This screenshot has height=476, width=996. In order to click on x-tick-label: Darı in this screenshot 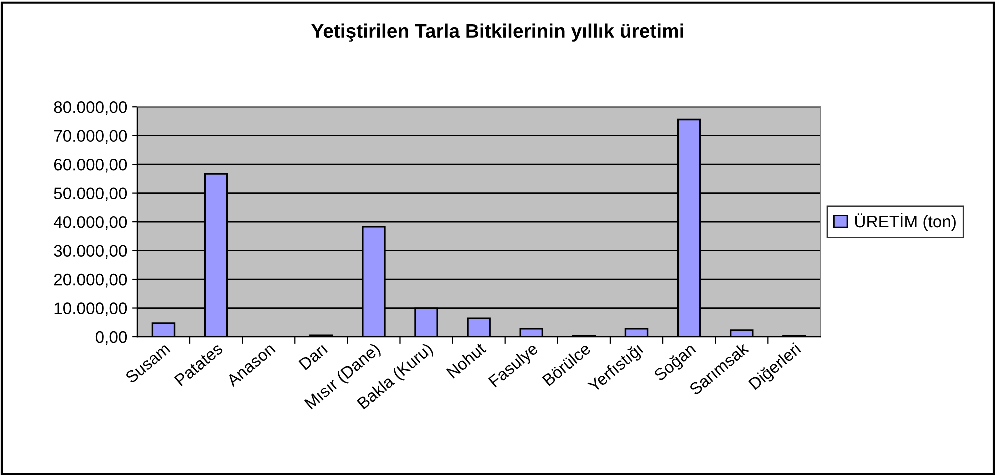, I will do `click(313, 356)`.